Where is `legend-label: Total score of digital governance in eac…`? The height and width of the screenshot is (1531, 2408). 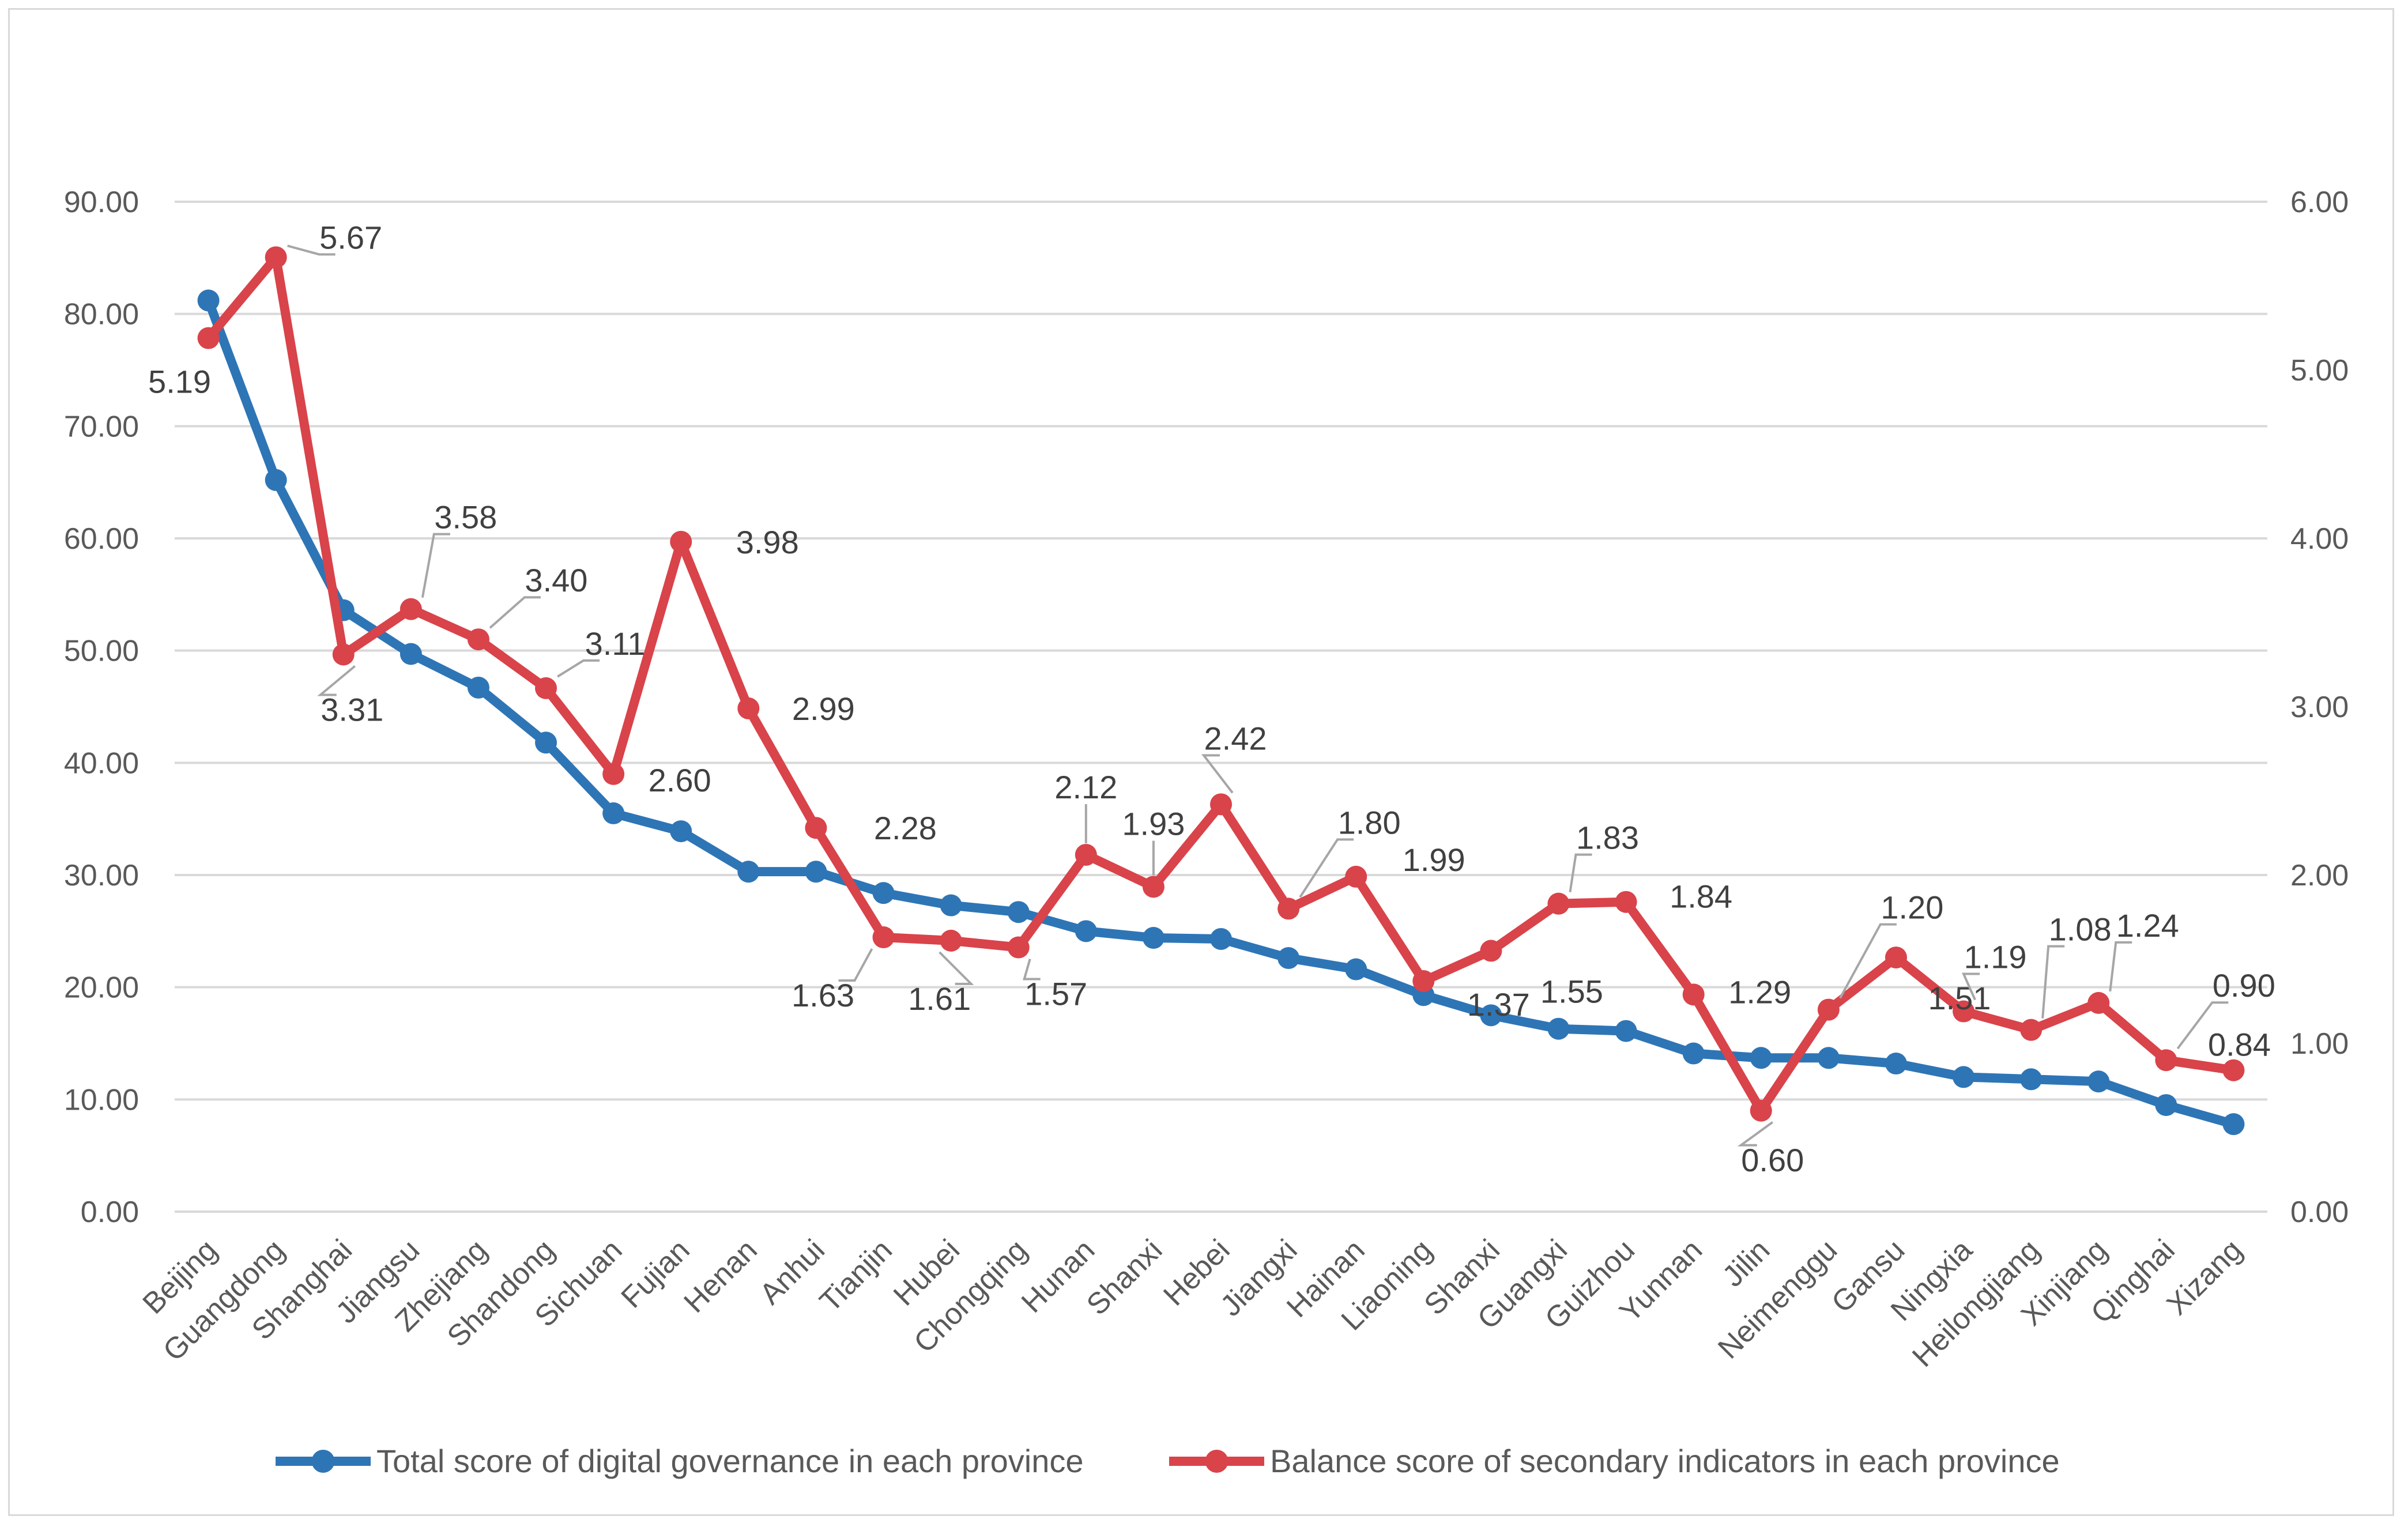
legend-label: Total score of digital governance in eac… is located at coordinates (730, 1461).